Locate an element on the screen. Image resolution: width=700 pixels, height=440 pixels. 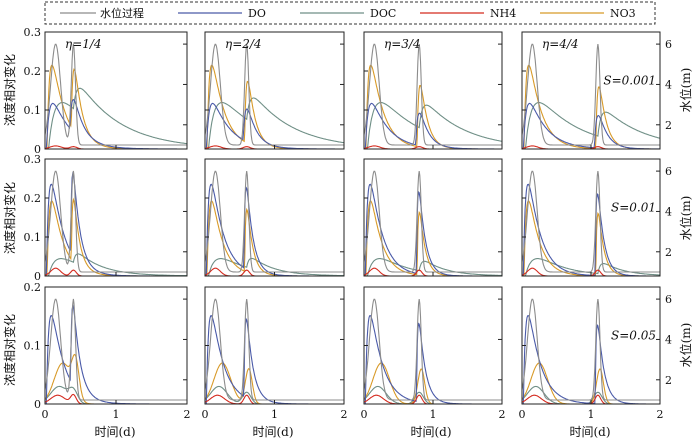
panel-r3-c1: 0 1 2 0 0.1 0.2 is located at coordinates (107, 351).